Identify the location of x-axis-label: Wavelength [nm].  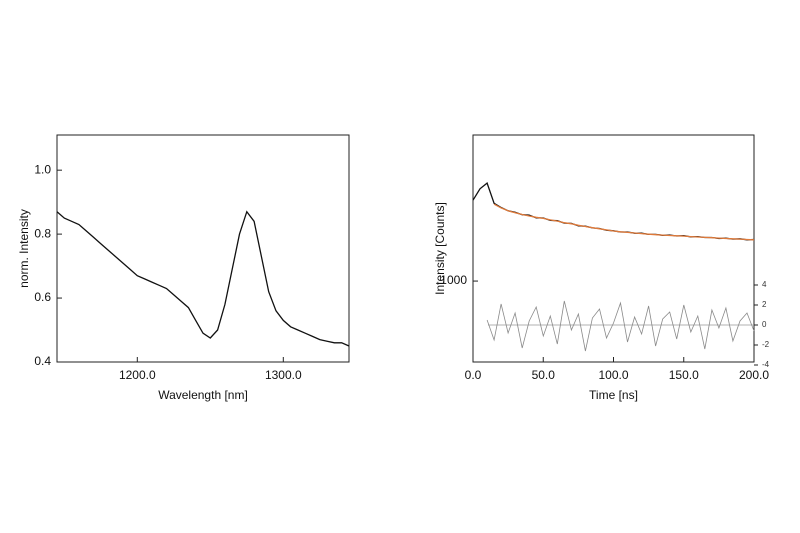
(203, 395).